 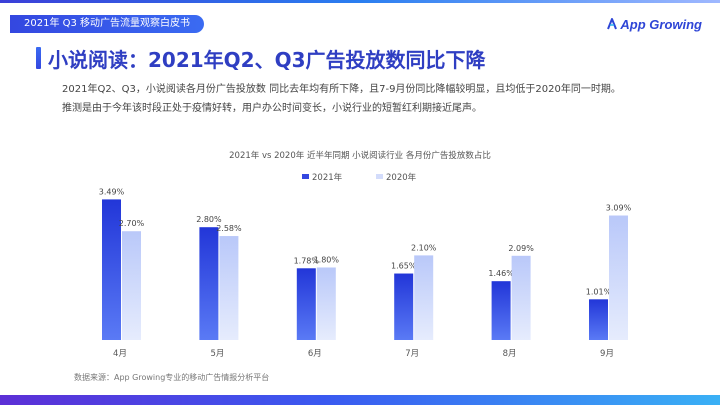 I want to click on app-growing-logo: App Growing, so click(x=654, y=24).